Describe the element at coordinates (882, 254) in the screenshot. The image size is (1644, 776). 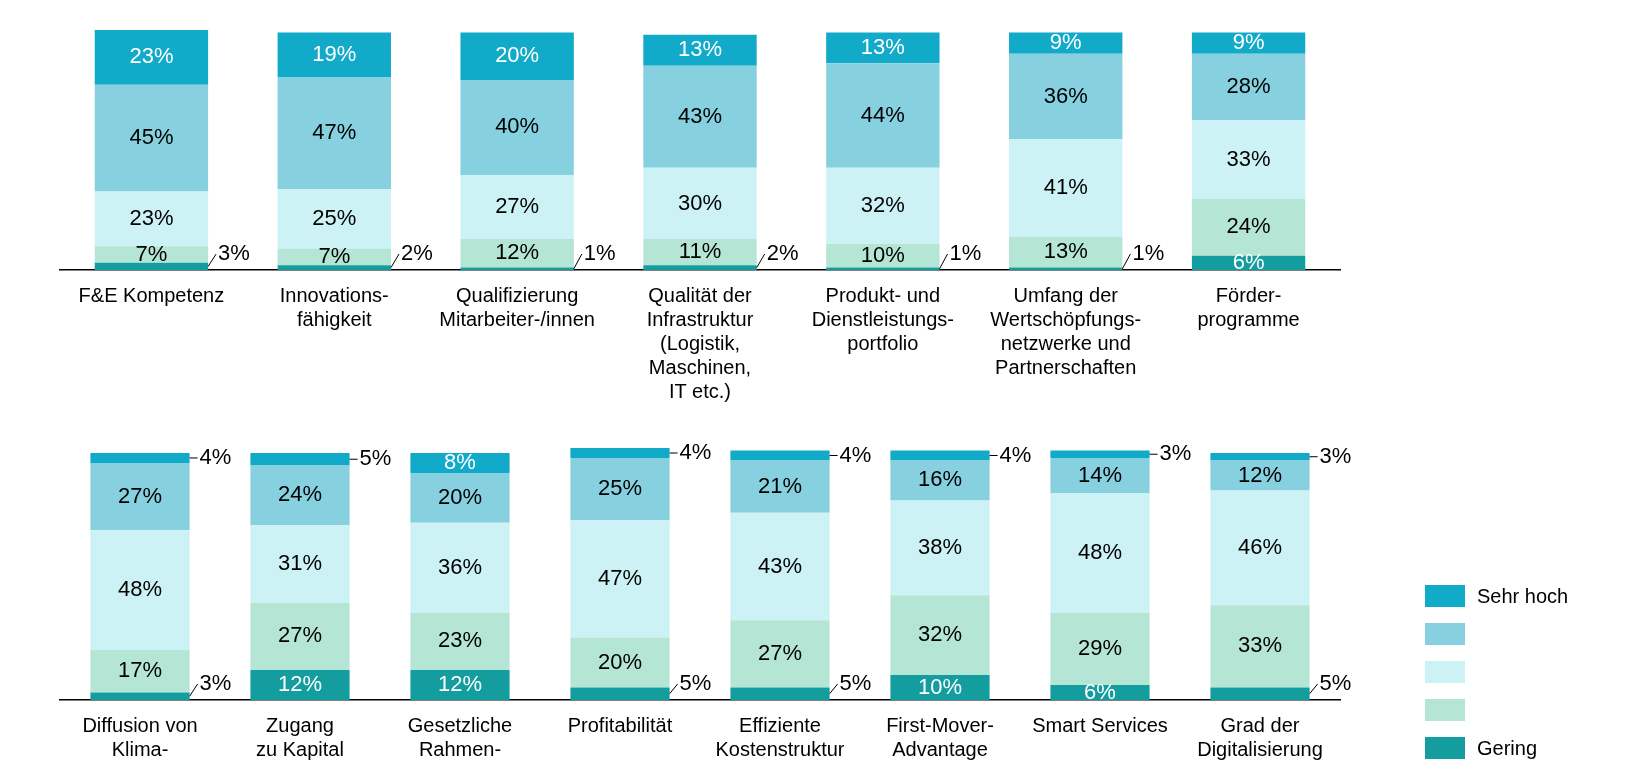
I see `data-label: 10%` at that location.